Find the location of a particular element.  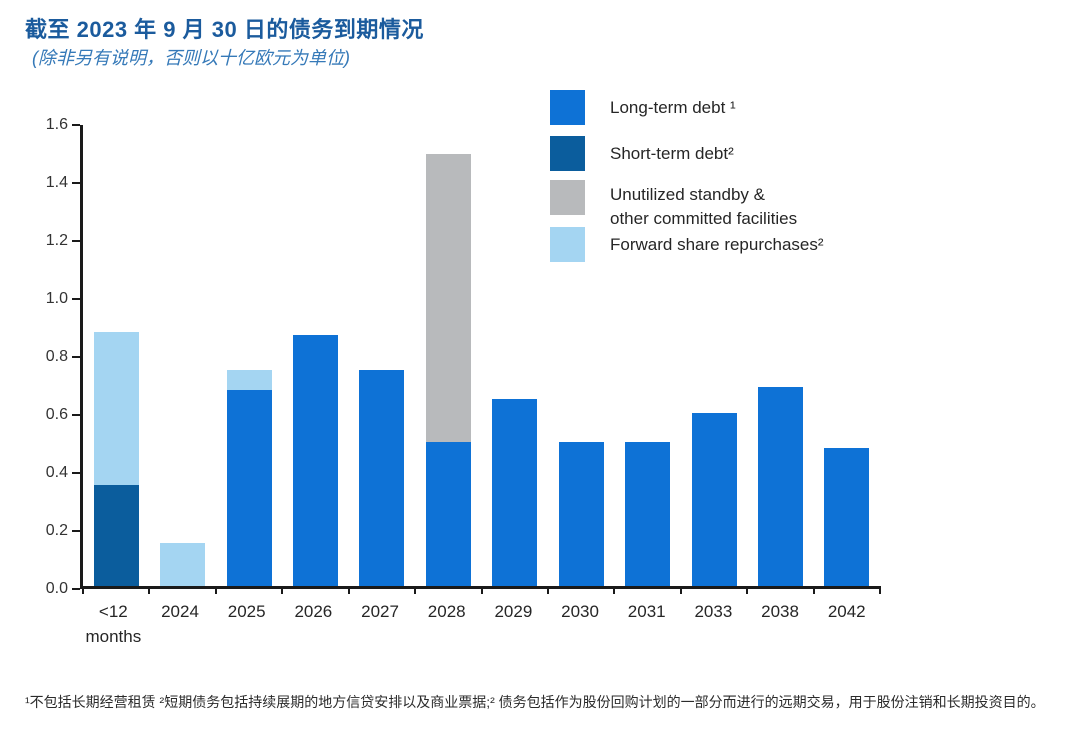

legend-label: Long-term debt ¹ is located at coordinates (673, 107).